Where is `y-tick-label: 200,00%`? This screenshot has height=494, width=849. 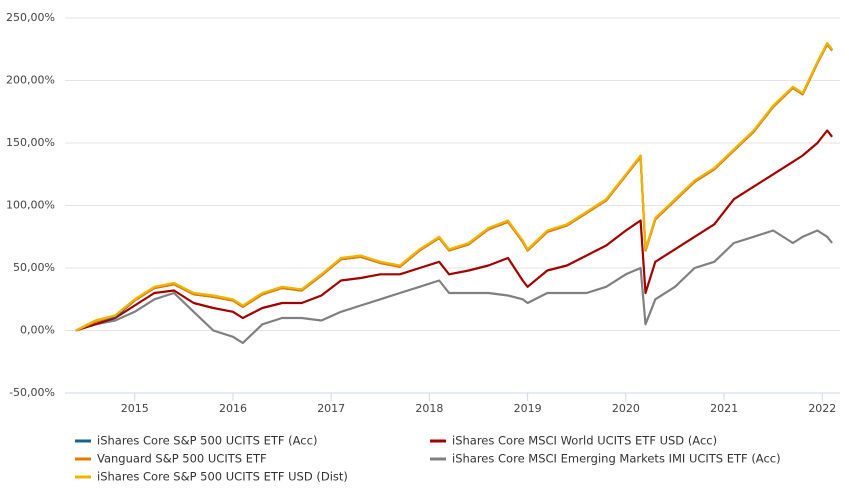 y-tick-label: 200,00% is located at coordinates (30, 80).